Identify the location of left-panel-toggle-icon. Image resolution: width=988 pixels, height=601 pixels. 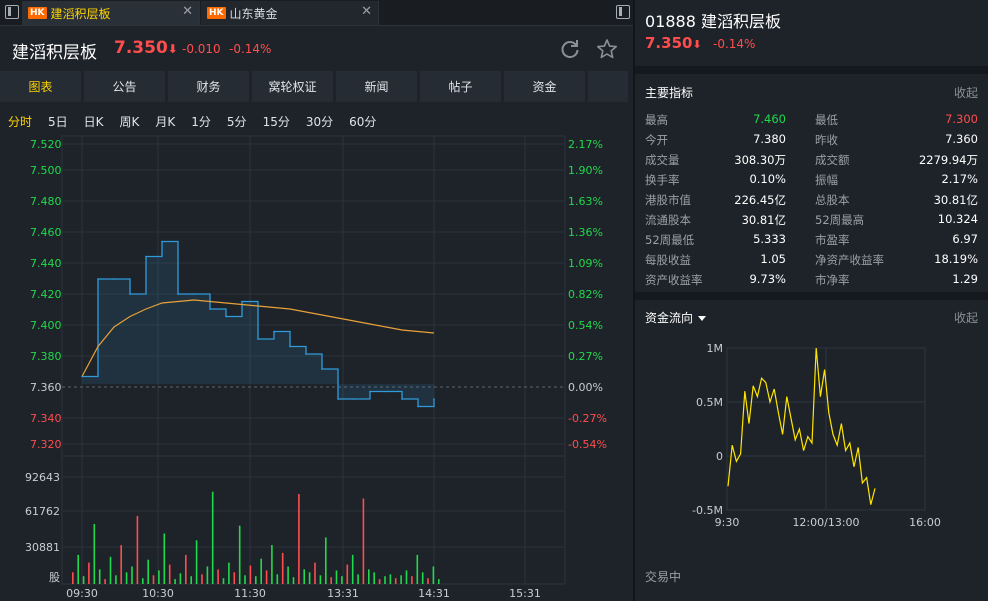
(12, 12).